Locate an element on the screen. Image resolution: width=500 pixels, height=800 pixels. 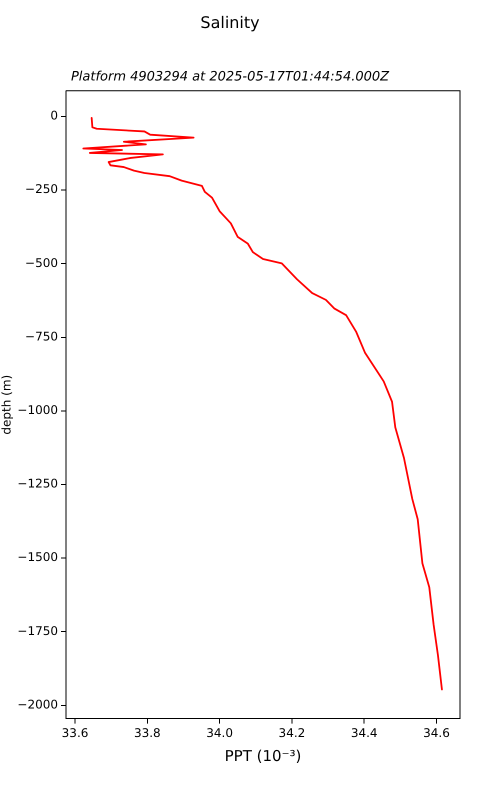
y-tick-label: −1750 is located at coordinates (37, 631).